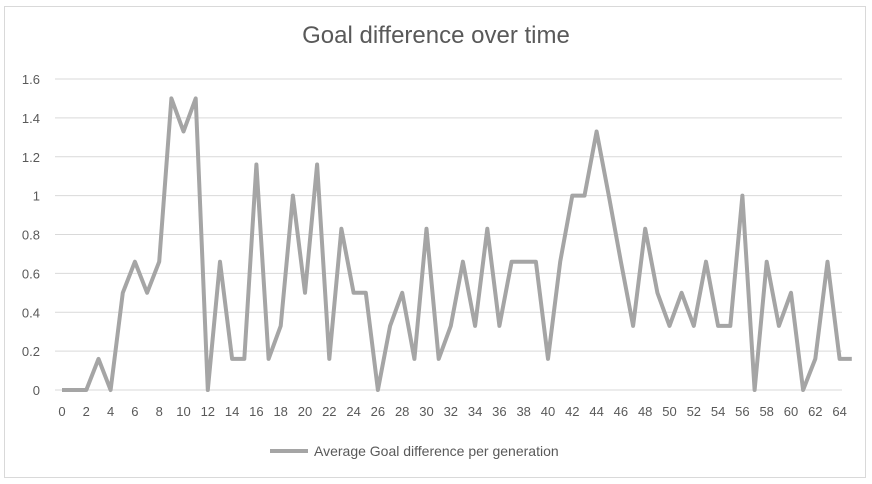 The image size is (872, 484). Describe the element at coordinates (305, 411) in the screenshot. I see `x-tick-label: 20` at that location.